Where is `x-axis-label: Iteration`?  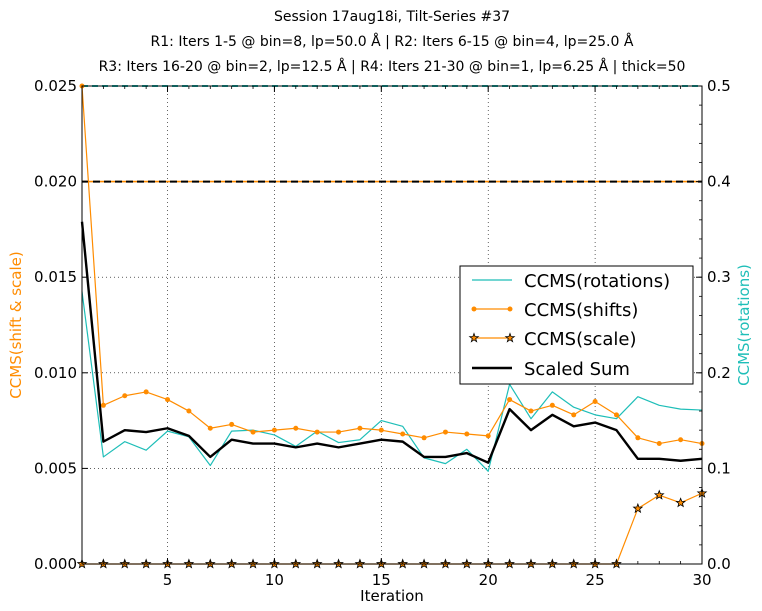
x-axis-label: Iteration is located at coordinates (392, 596).